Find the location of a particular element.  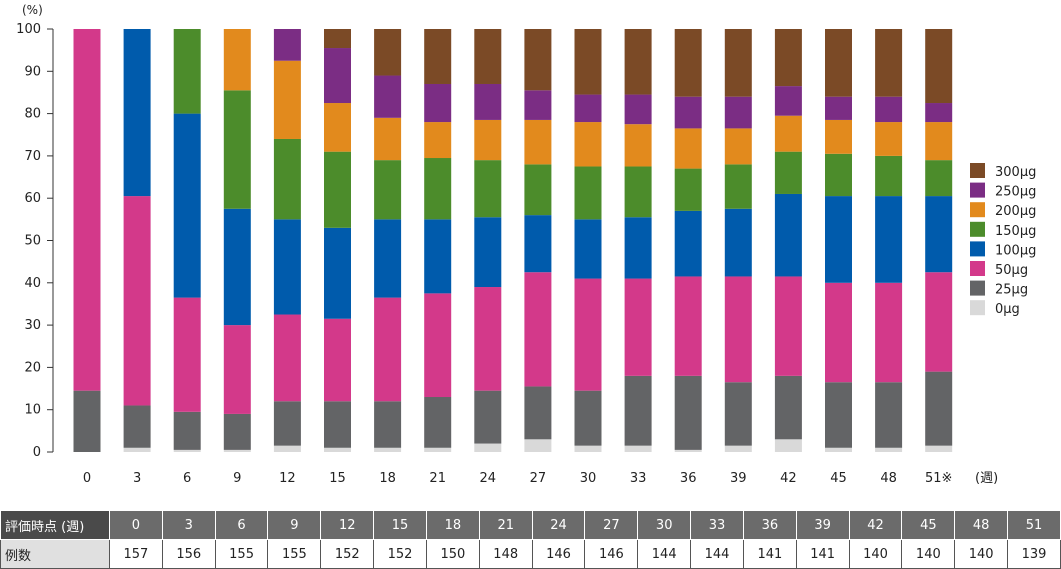

bar-segment-9-50μg is located at coordinates (237, 369).